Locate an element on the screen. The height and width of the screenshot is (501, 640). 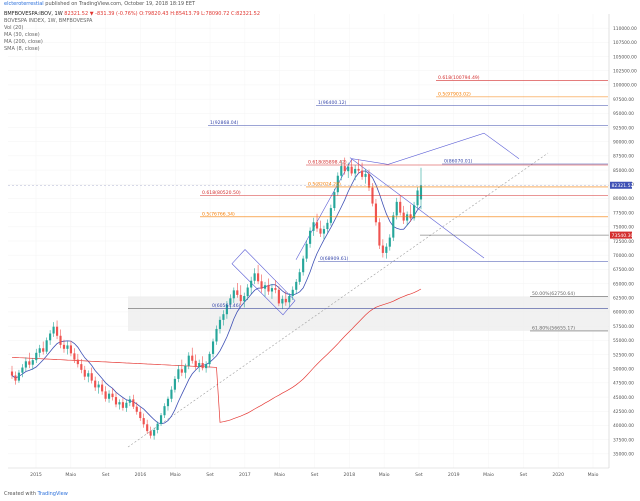
tradingview-logo: TradingView is located at coordinates (52, 494).